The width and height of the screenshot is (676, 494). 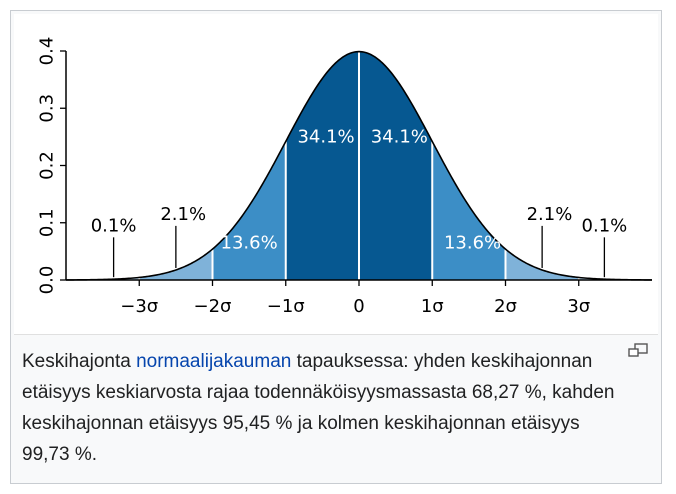 I want to click on region-label-4: 34.1%, so click(x=399, y=137).